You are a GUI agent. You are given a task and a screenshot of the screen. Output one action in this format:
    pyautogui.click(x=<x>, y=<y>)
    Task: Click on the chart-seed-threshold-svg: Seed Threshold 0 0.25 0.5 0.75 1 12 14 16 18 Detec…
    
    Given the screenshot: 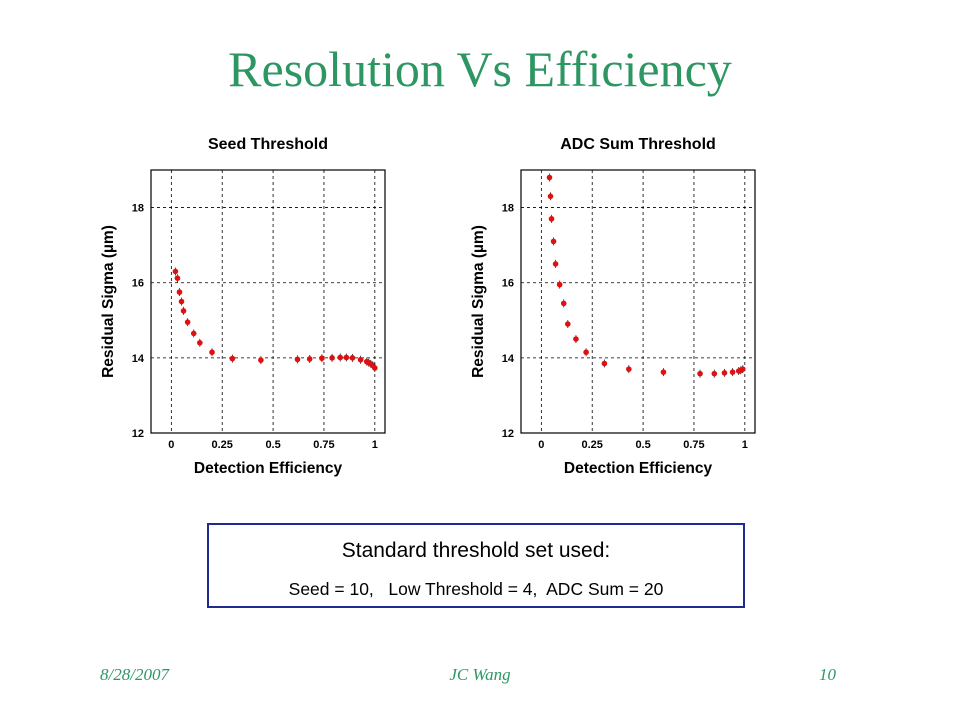 What is the action you would take?
    pyautogui.click(x=243, y=306)
    